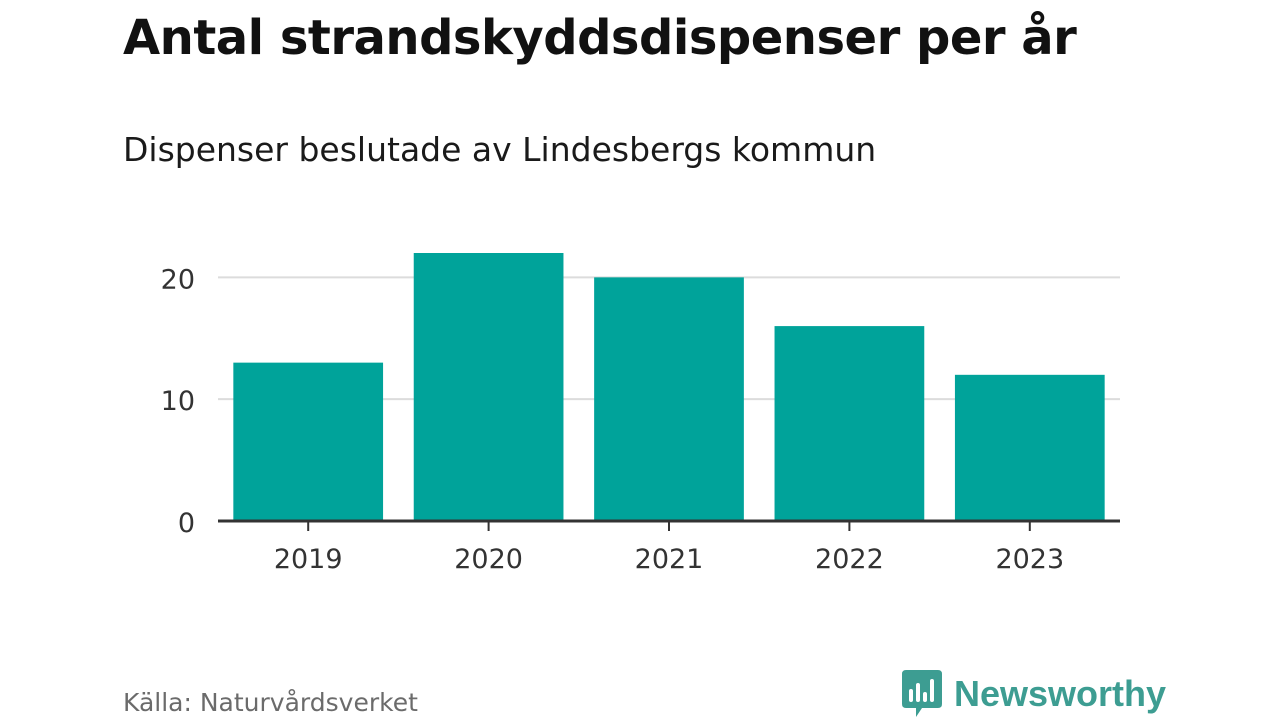 Image resolution: width=1280 pixels, height=720 pixels. I want to click on x-tick-label: 2022, so click(849, 559).